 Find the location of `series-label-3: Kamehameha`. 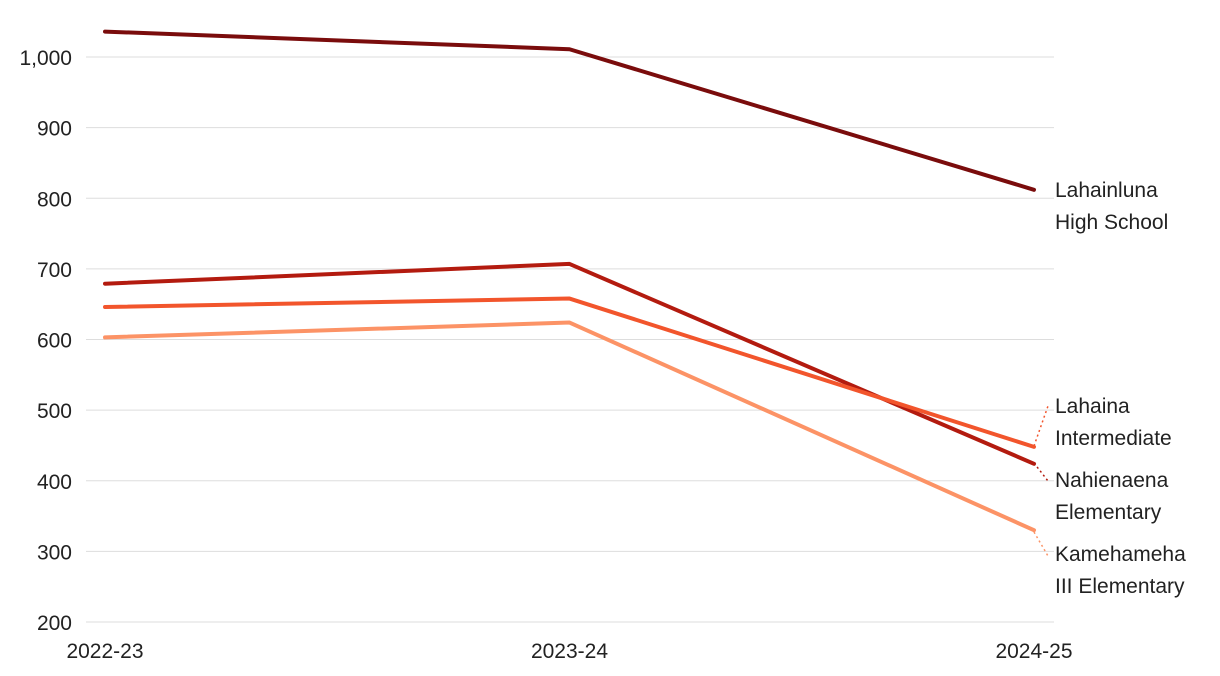

series-label-3: Kamehameha is located at coordinates (1120, 554).